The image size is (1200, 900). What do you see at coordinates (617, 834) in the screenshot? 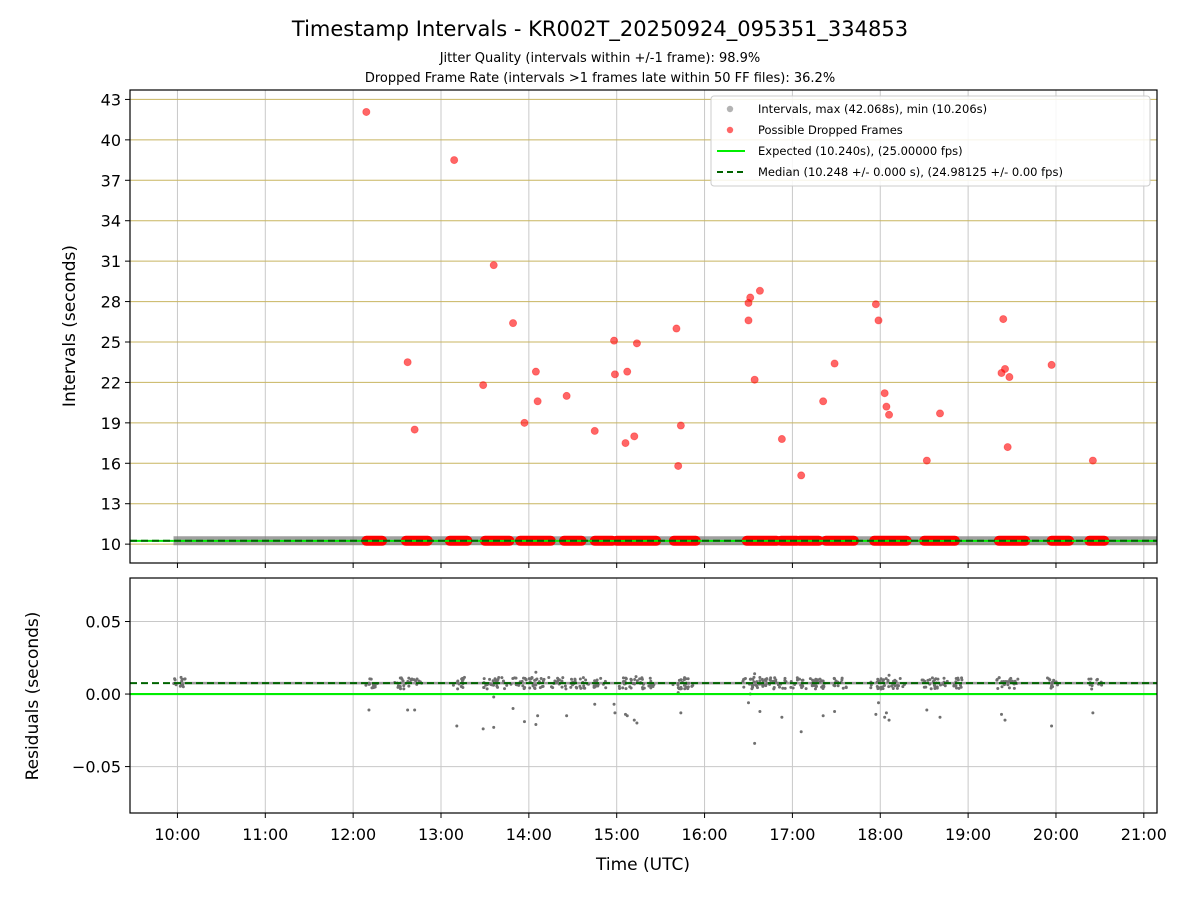
I see `x-tick-label: 15:00` at bounding box center [617, 834].